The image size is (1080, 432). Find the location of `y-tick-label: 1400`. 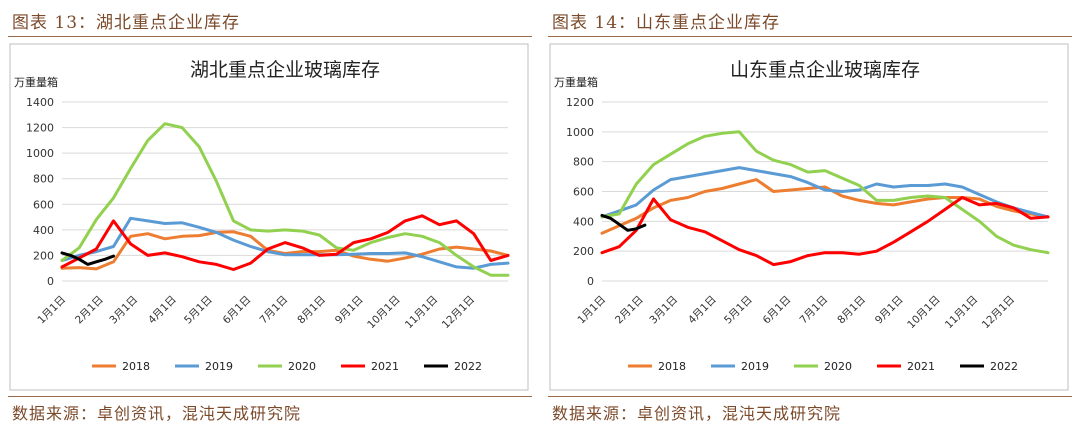

y-tick-label: 1400 is located at coordinates (40, 102).